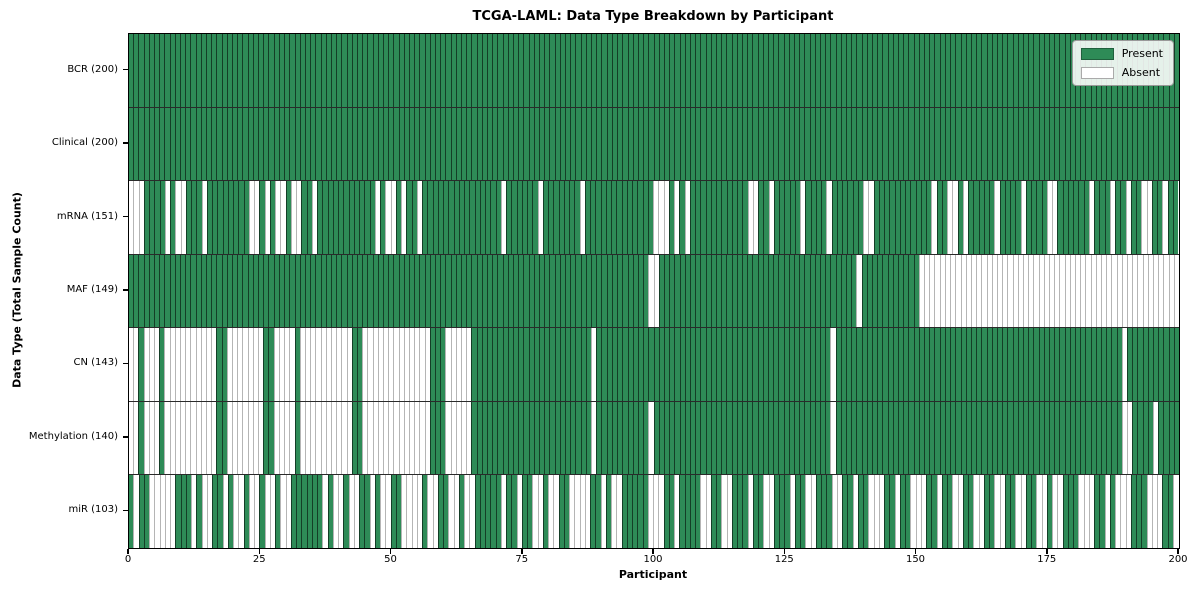 Image resolution: width=1200 pixels, height=600 pixels. Describe the element at coordinates (125, 143) in the screenshot. I see `y-tick-mark` at that location.